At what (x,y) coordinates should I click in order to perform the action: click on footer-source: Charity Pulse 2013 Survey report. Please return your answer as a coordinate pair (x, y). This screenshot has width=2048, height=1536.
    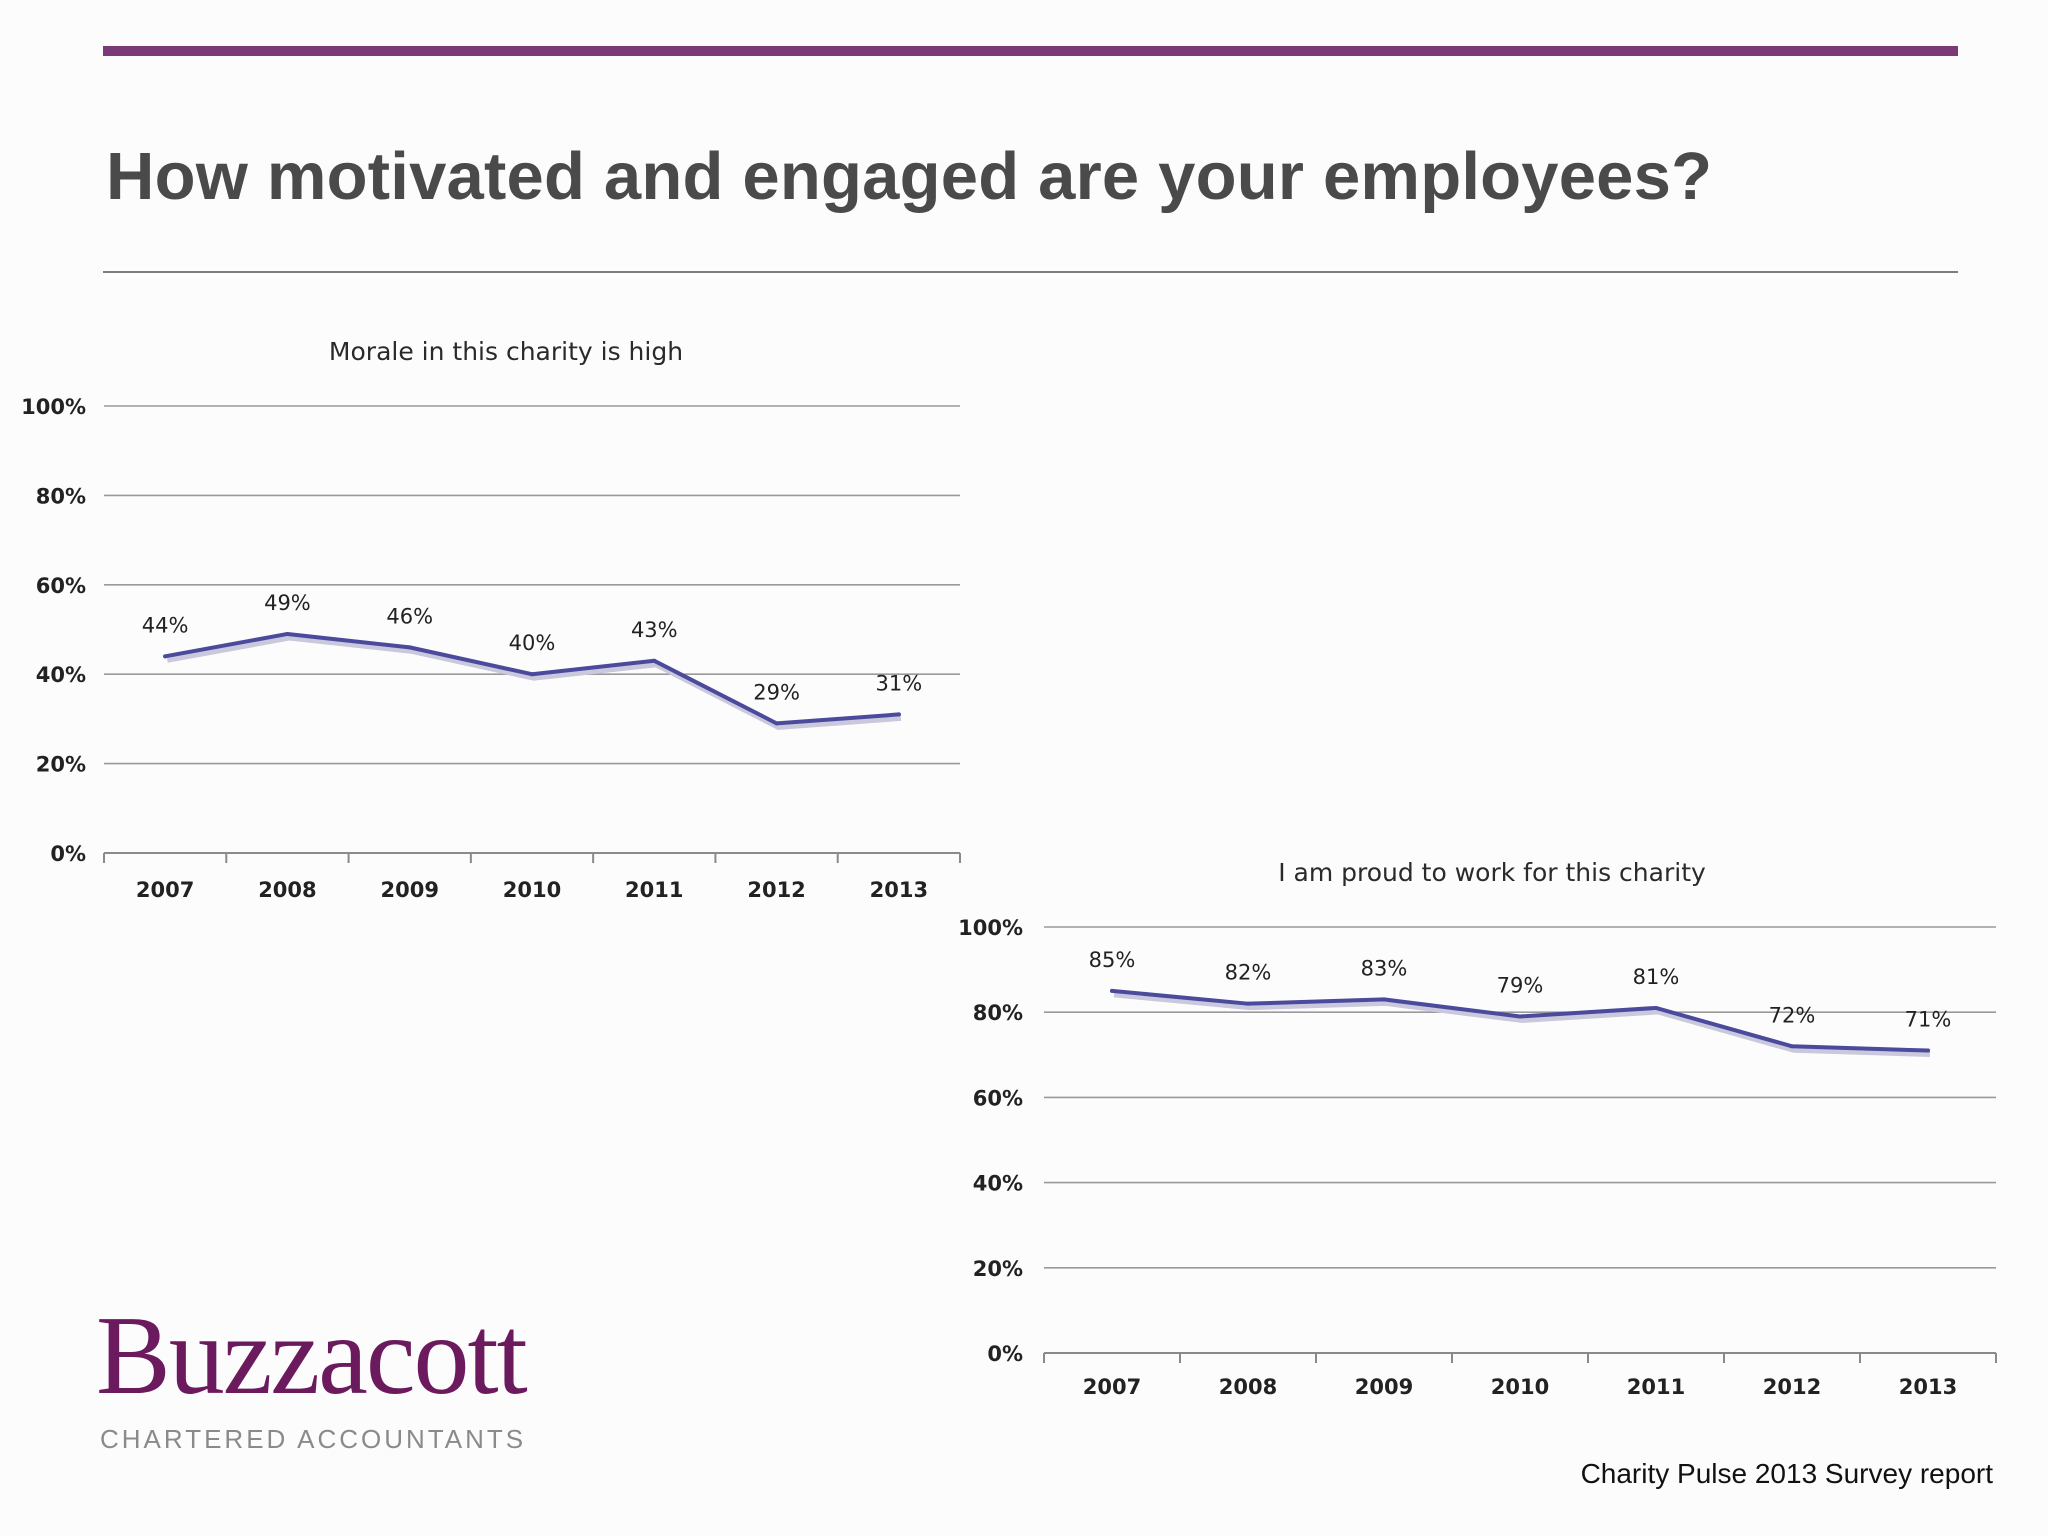
    Looking at the image, I should click on (1786, 1473).